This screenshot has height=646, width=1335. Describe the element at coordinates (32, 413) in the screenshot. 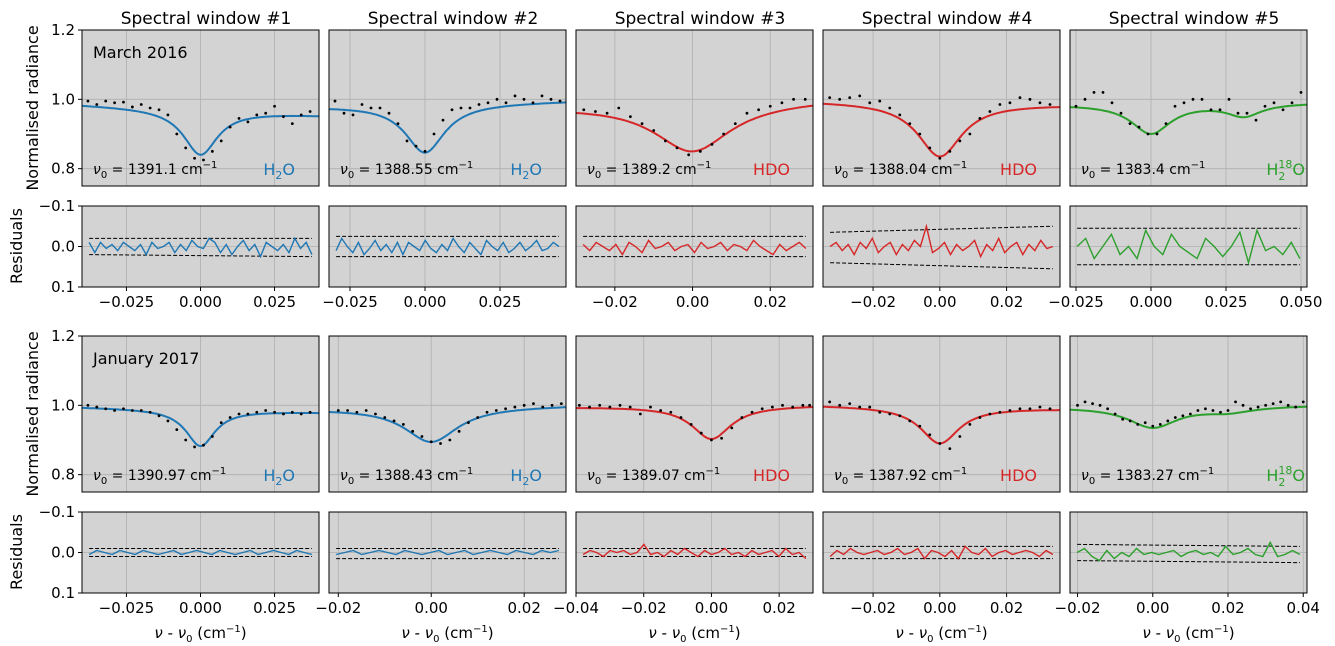

I see `ylabel-main-row2: Normalised radiance` at that location.